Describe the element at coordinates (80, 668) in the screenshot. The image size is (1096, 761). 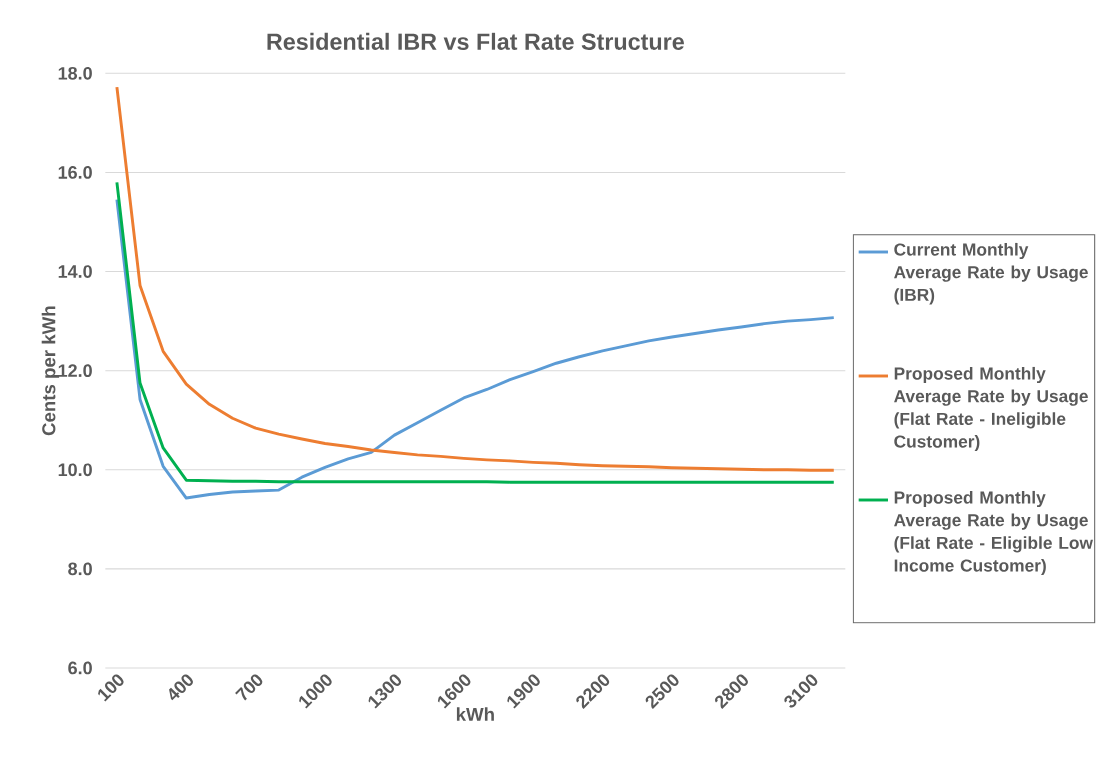
I see `y-tick-label: 6.0` at that location.